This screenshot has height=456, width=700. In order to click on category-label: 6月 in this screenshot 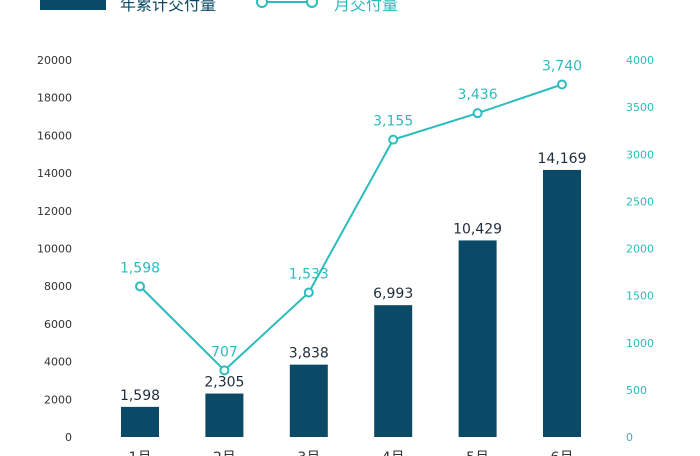, I will do `click(562, 453)`.